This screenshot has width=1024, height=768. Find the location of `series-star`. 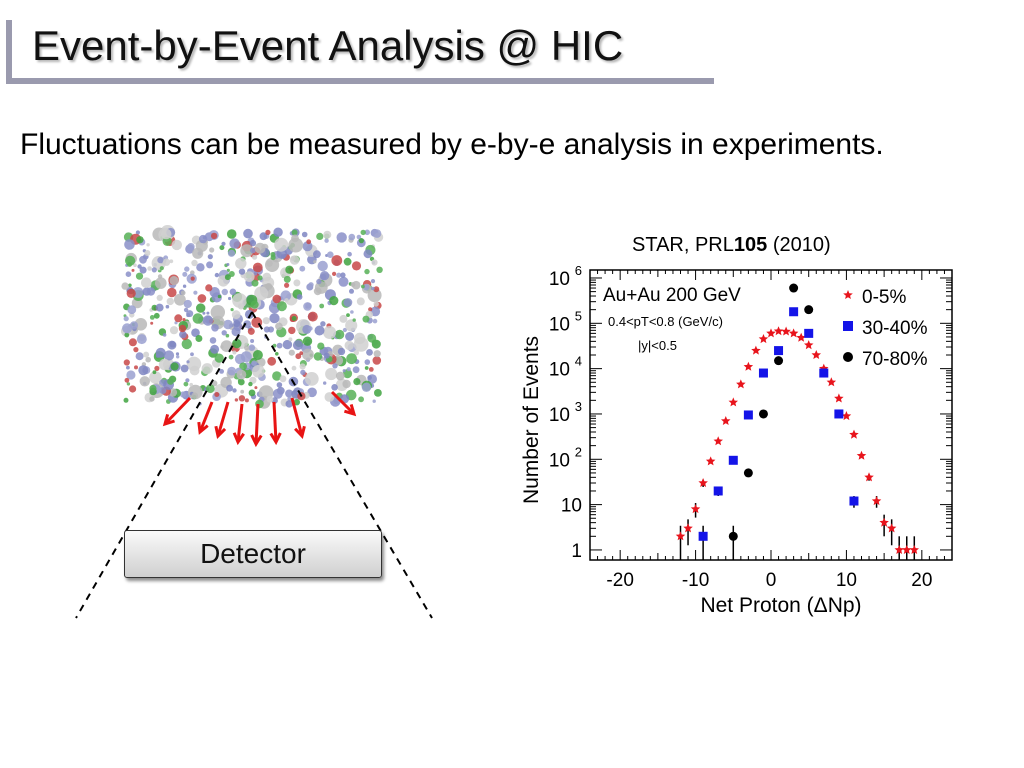

series-star is located at coordinates (797, 443).